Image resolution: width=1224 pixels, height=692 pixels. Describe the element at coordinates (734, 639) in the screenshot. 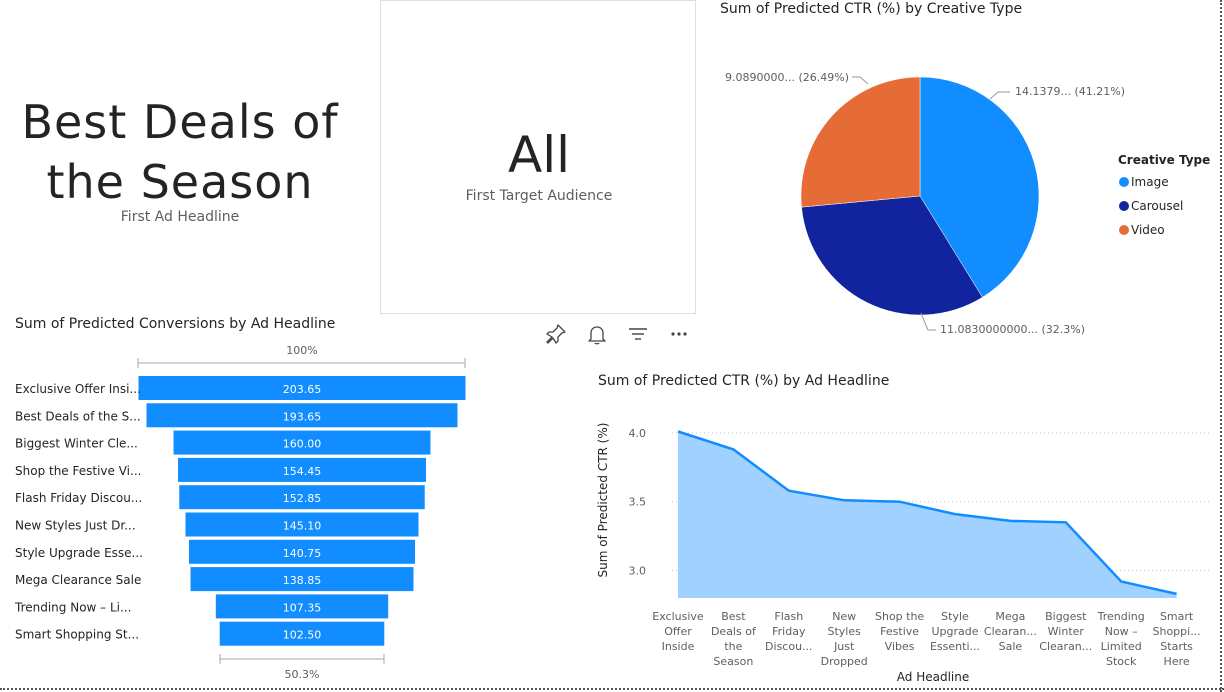

I see `area-x-tick-label: Best Deals of the Season` at that location.